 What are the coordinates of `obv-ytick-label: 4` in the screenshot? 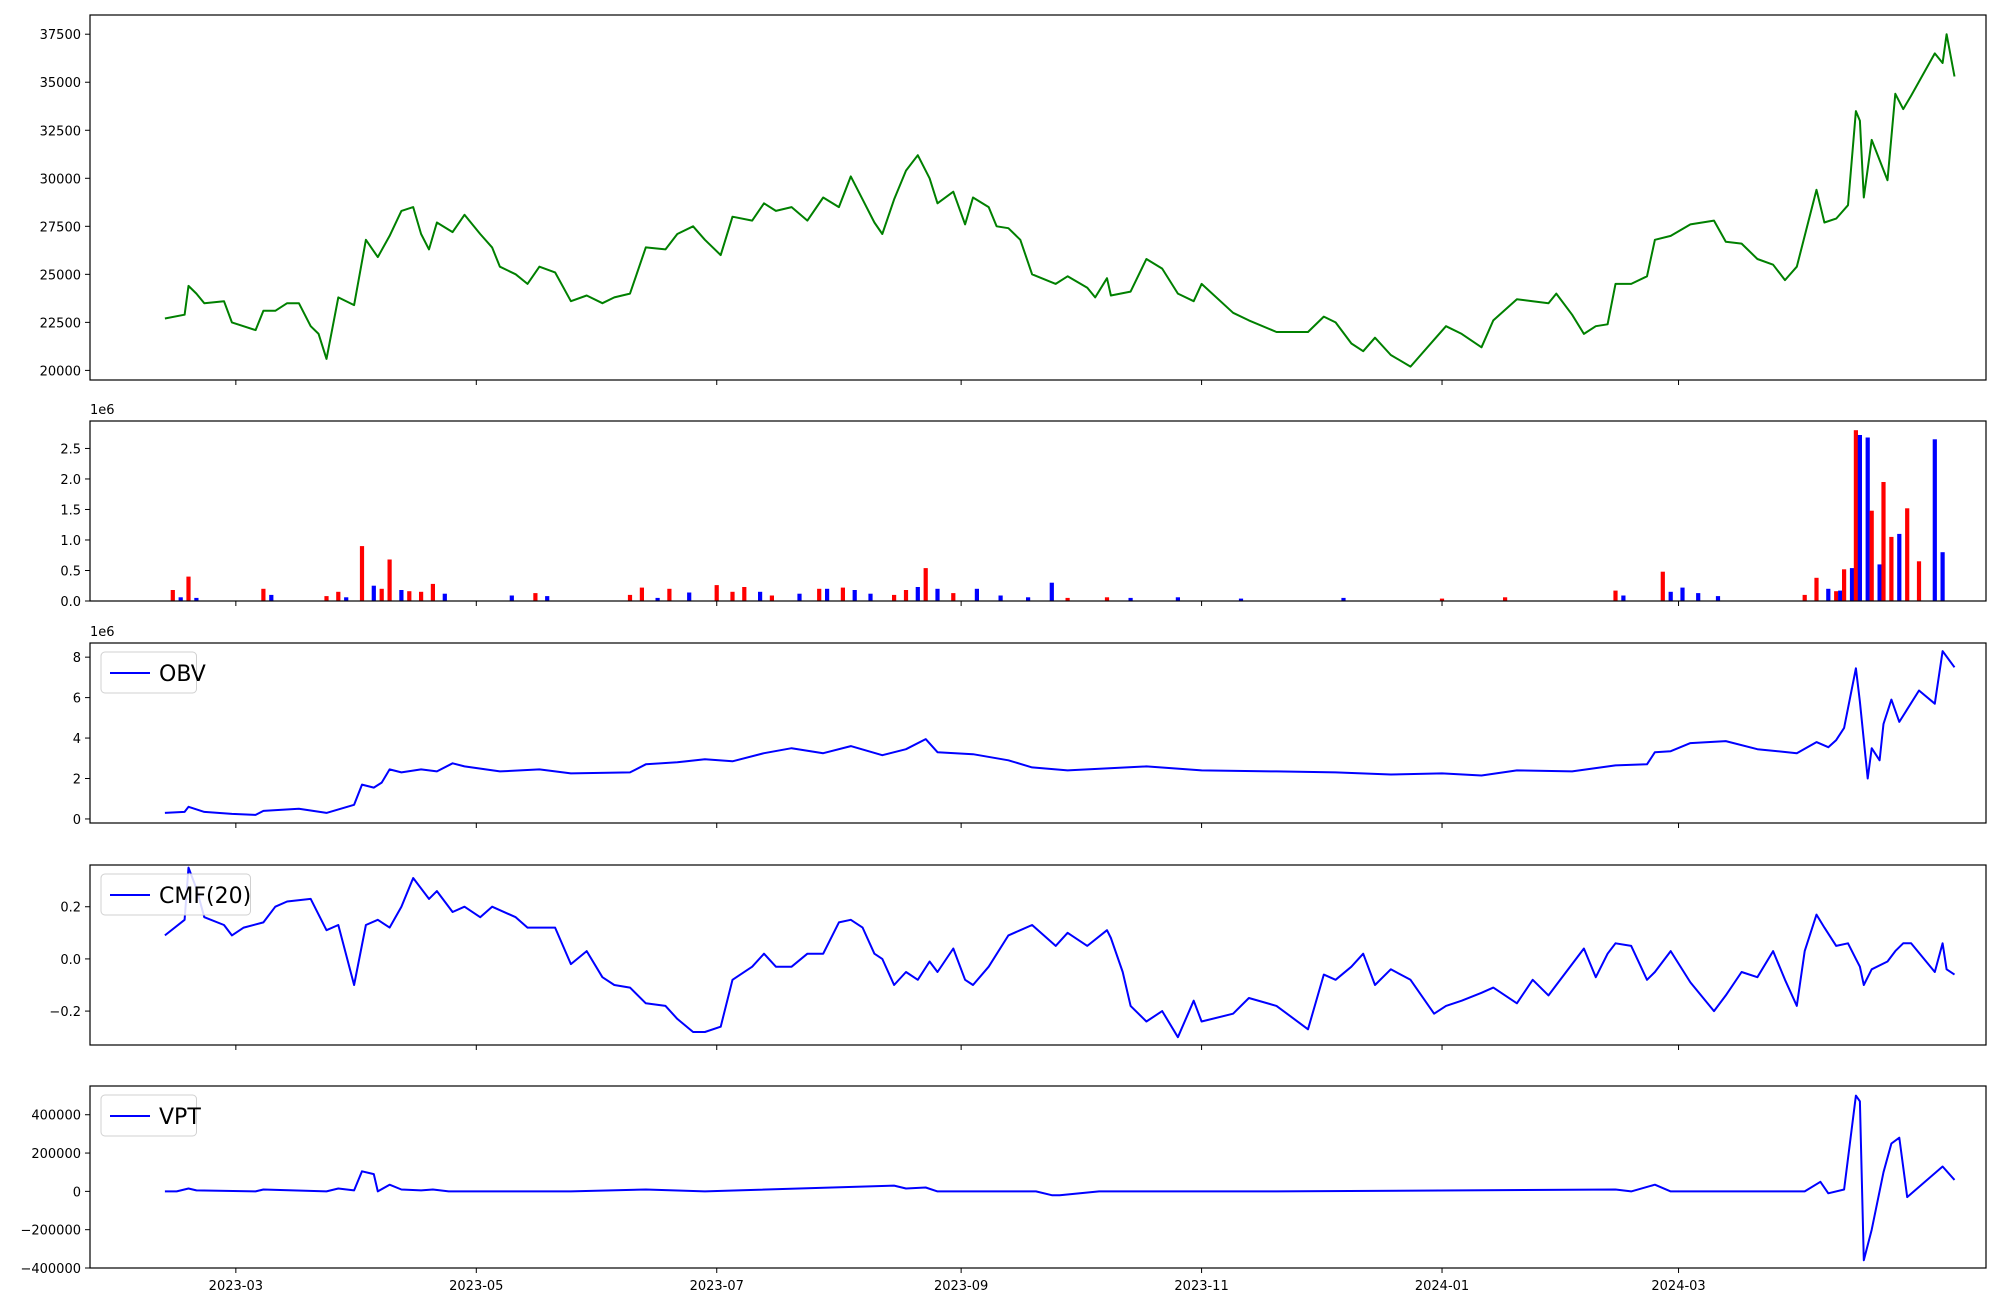 It's located at (77, 739).